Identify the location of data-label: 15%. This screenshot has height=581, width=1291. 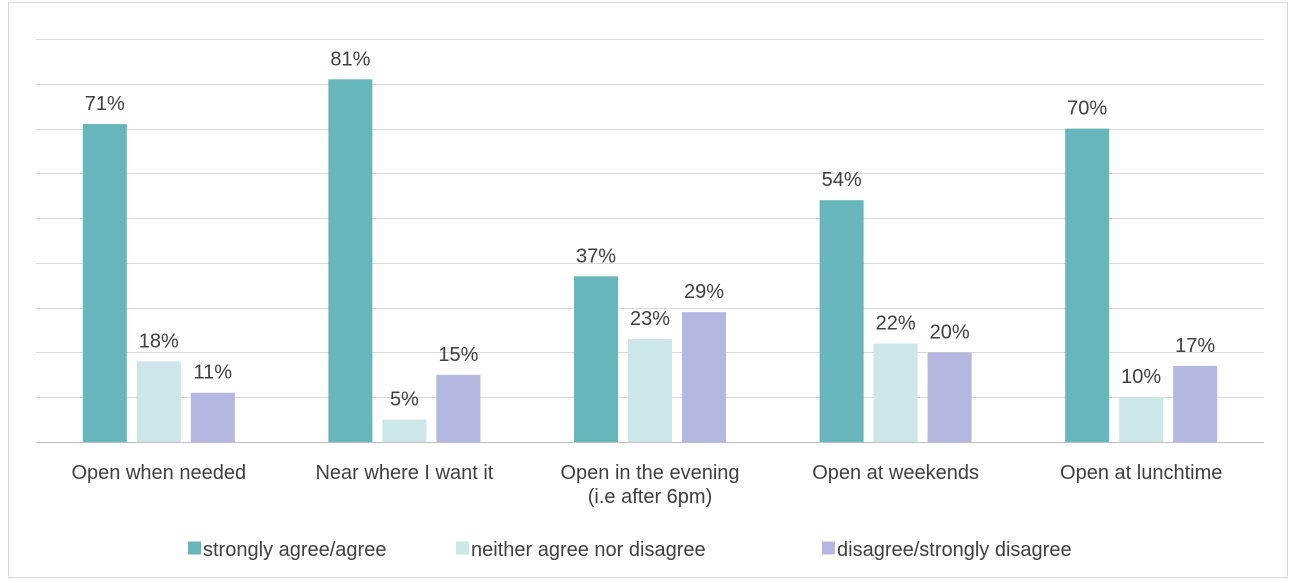
(458, 355).